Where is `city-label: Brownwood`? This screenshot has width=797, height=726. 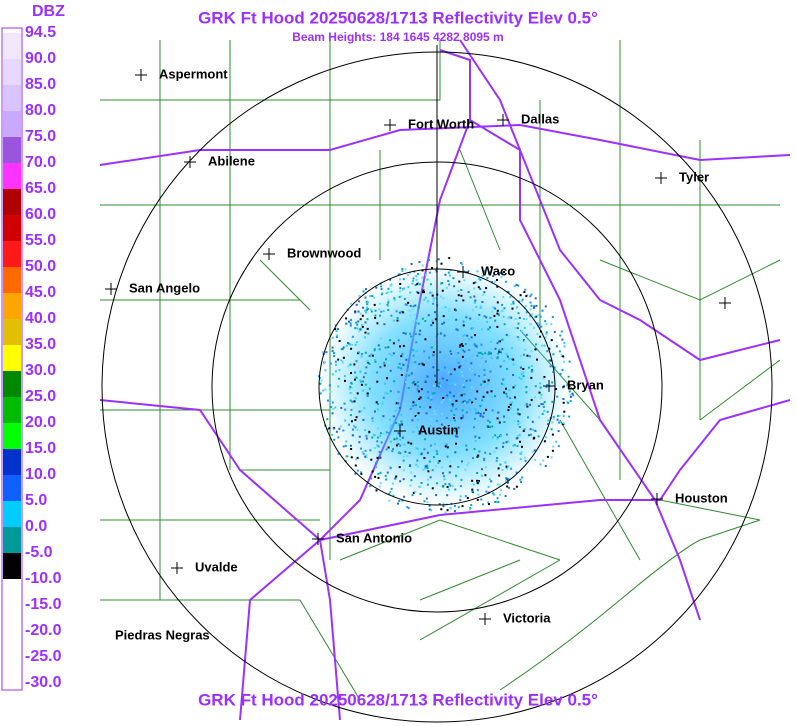 city-label: Brownwood is located at coordinates (324, 252).